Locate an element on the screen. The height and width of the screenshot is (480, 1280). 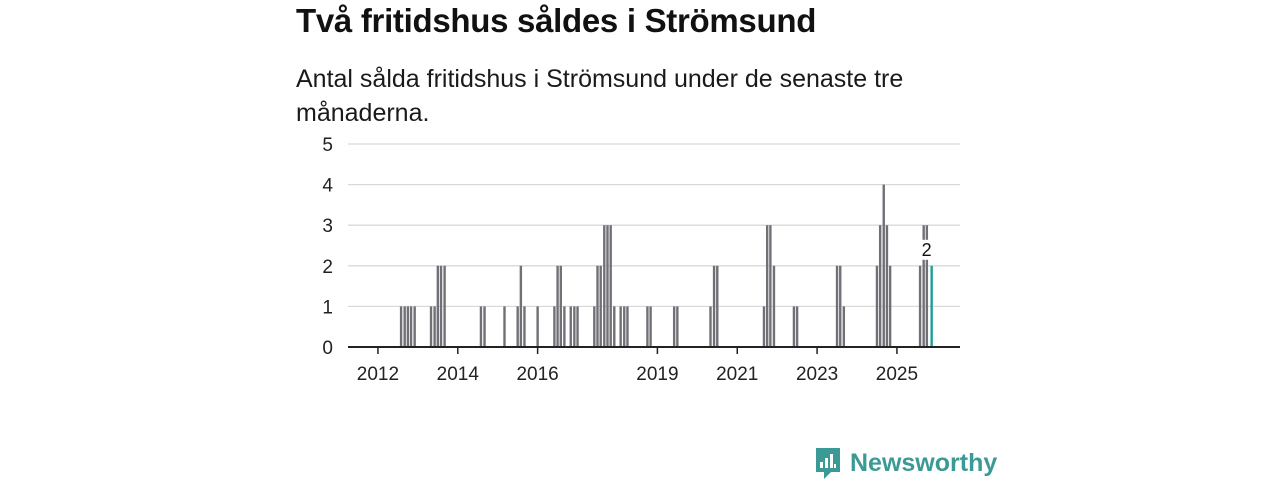
brand-logo: Newsworthy is located at coordinates (905, 463).